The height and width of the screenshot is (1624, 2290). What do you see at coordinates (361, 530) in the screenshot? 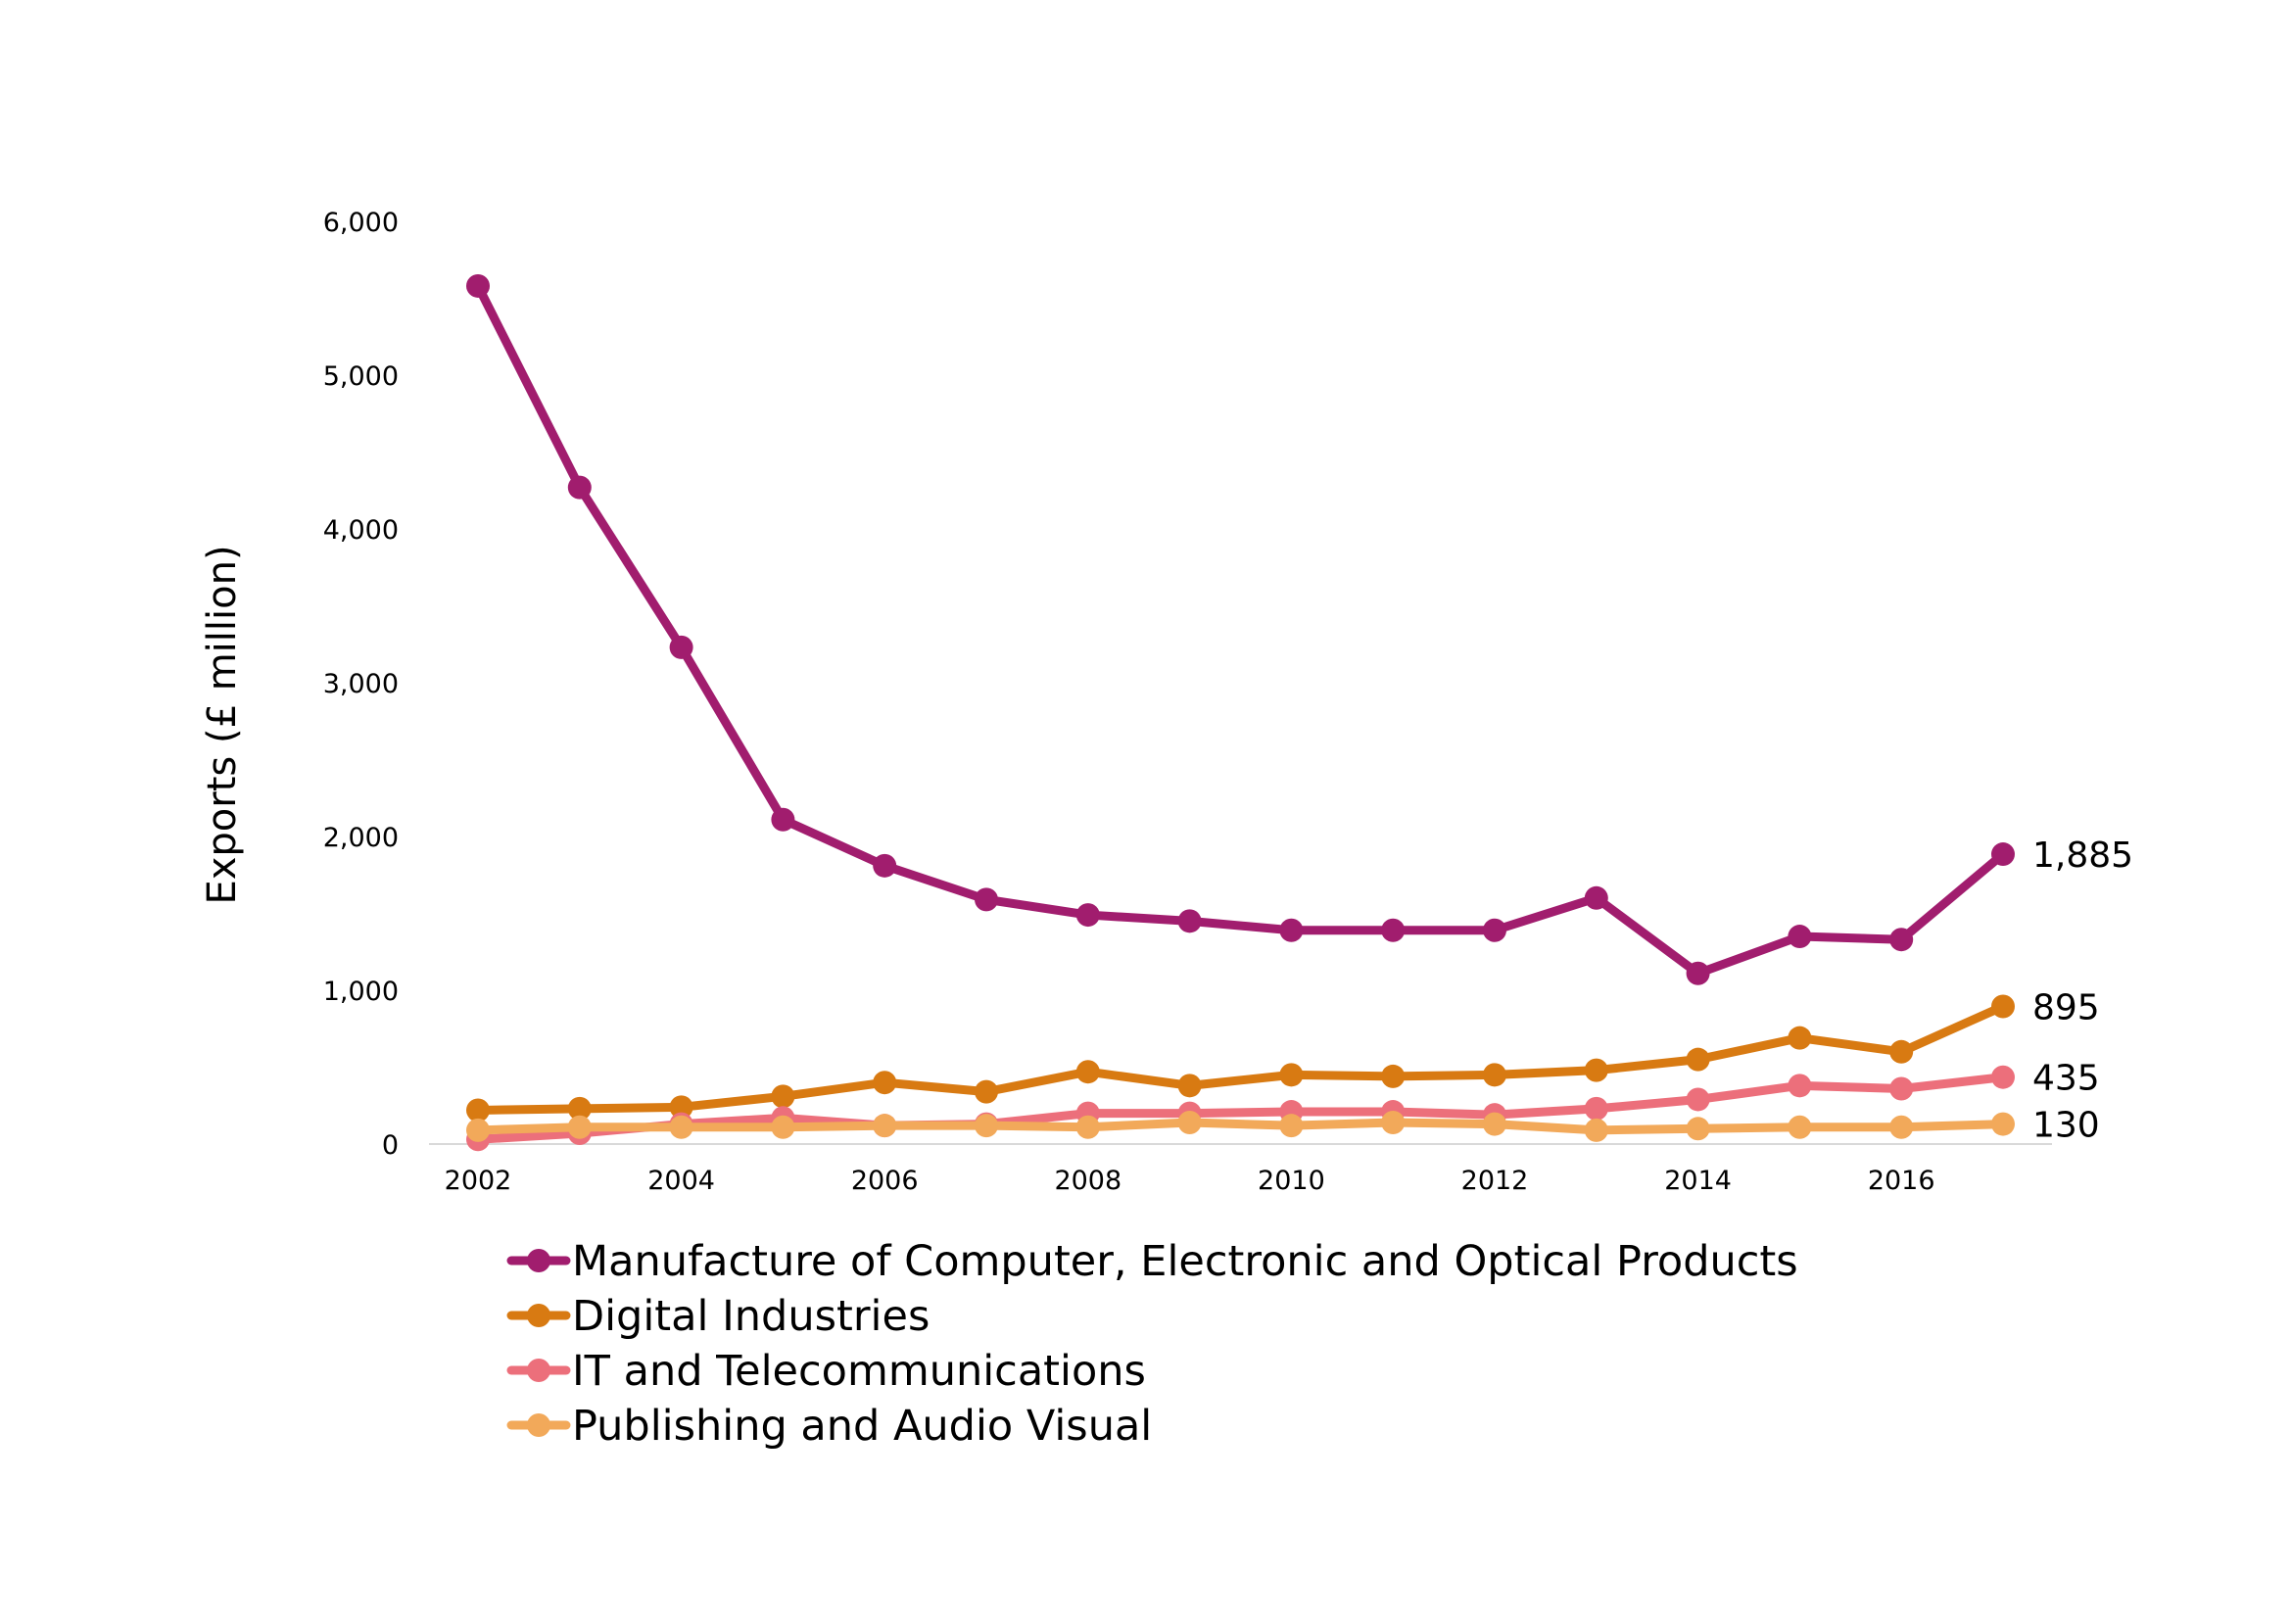
I see `y-tick-label: 4,000` at bounding box center [361, 530].